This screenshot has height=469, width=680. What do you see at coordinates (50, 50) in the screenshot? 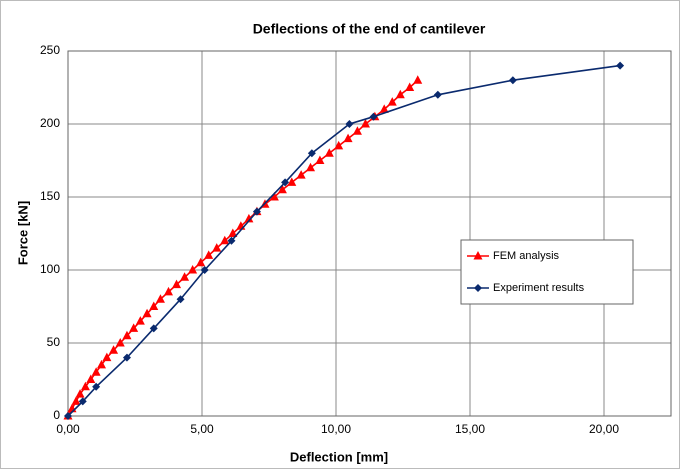
I see `y-tick-label: 250` at bounding box center [50, 50].